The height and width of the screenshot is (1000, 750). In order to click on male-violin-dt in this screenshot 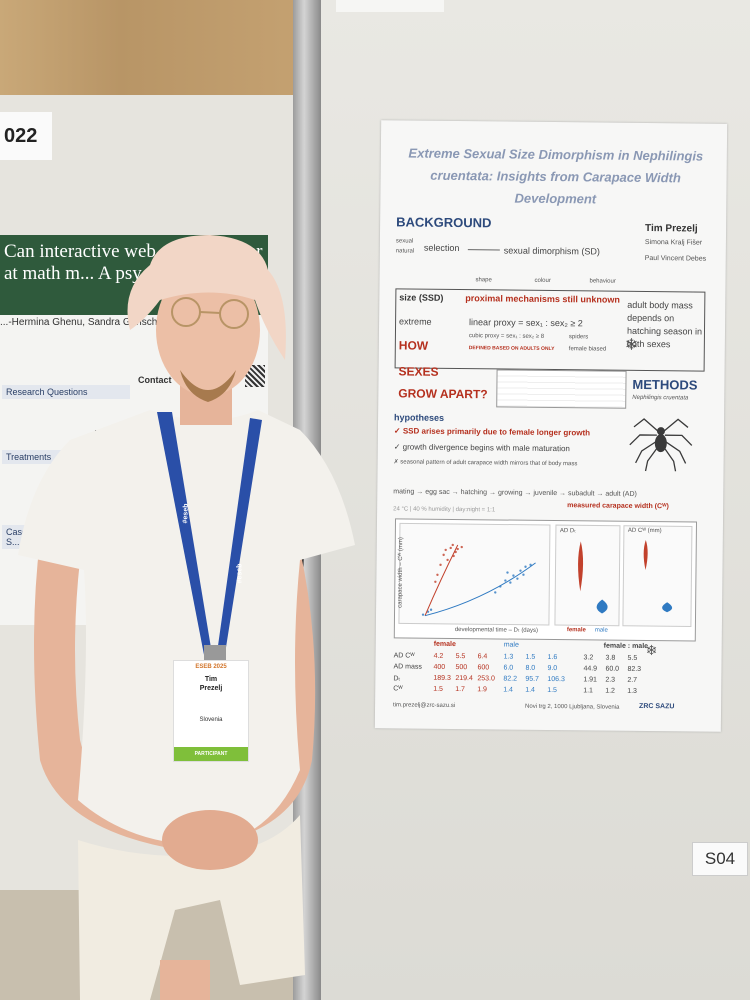, I will do `click(602, 606)`.